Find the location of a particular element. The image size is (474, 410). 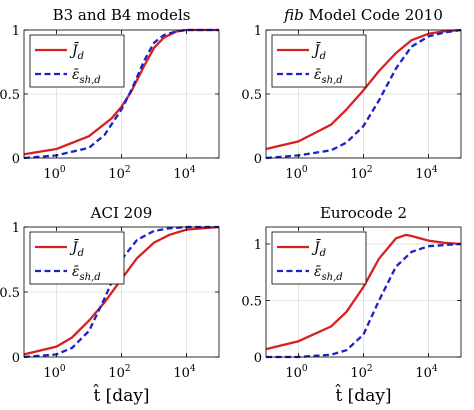

subplot-title: ACI 209 is located at coordinates (121, 213).